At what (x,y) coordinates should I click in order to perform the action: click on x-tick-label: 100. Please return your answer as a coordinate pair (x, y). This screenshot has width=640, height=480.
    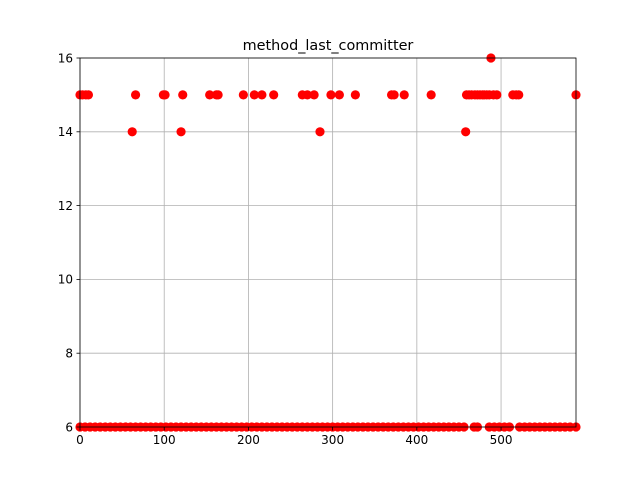
    Looking at the image, I should click on (164, 440).